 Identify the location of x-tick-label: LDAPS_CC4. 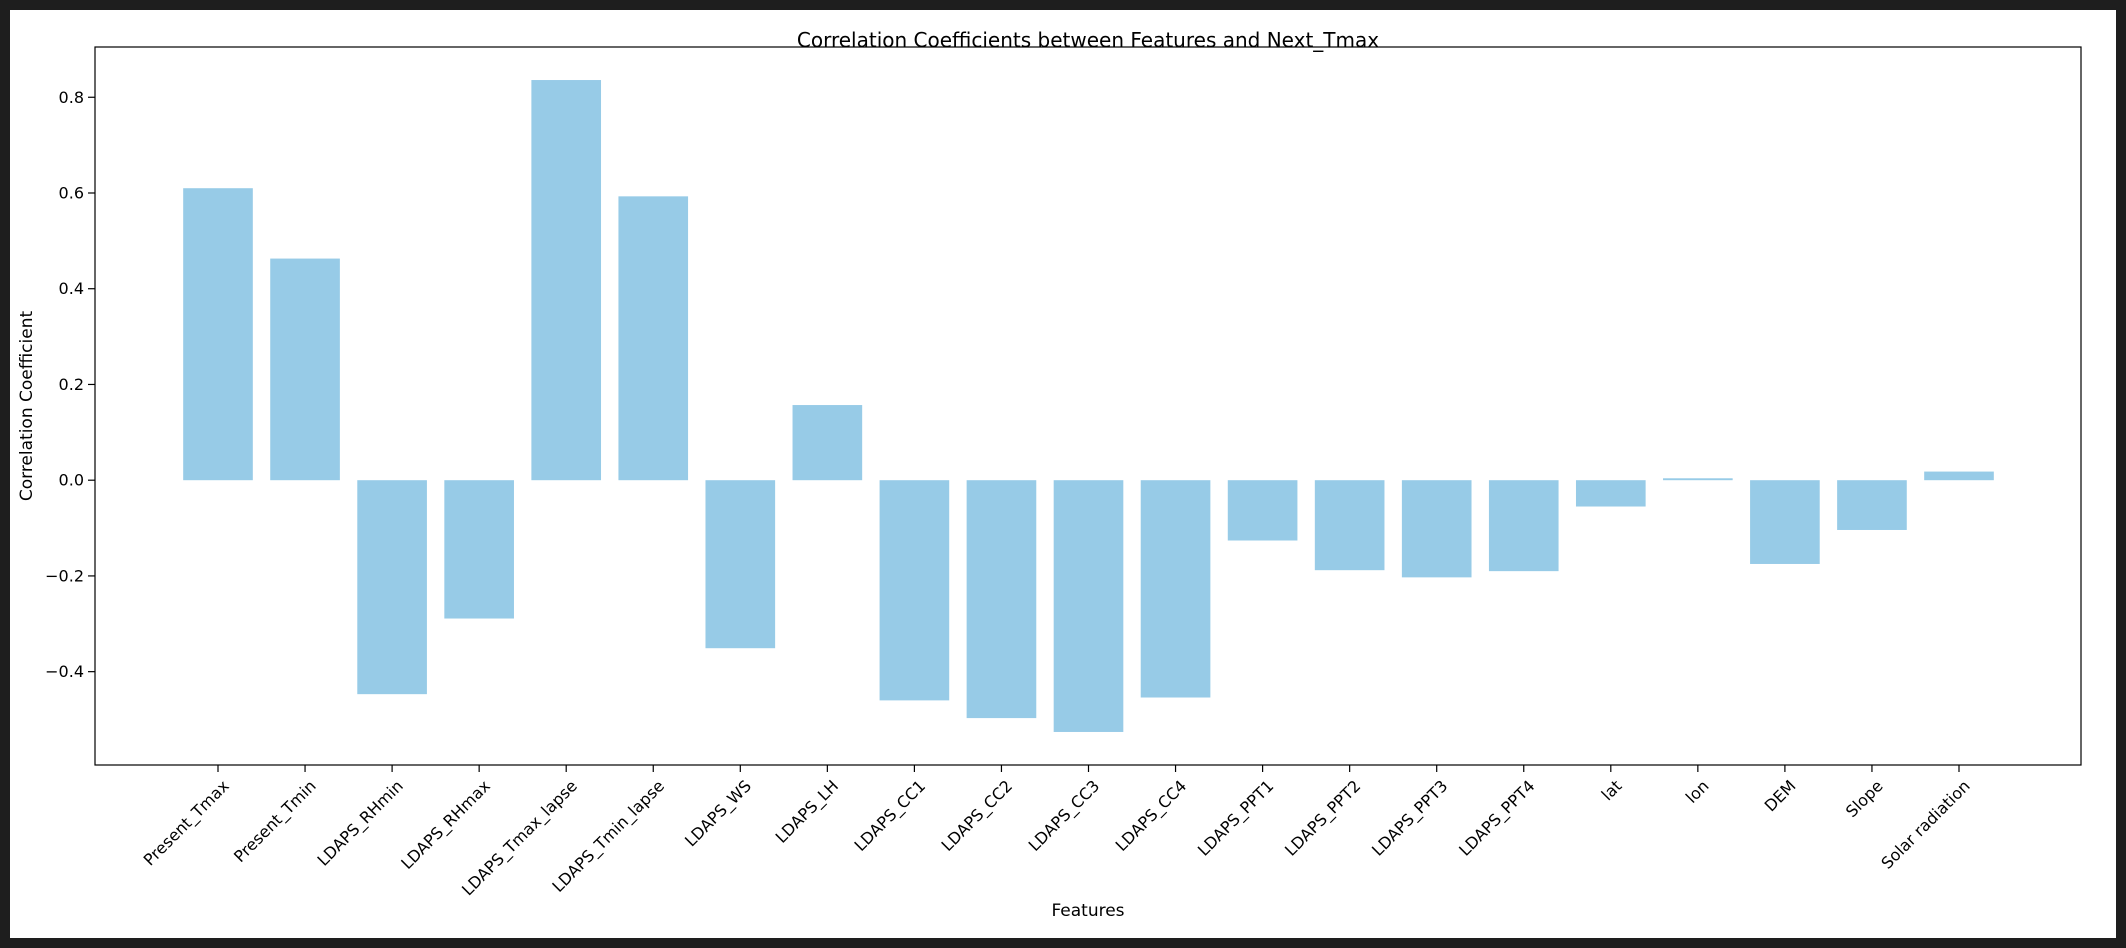
(1151, 815).